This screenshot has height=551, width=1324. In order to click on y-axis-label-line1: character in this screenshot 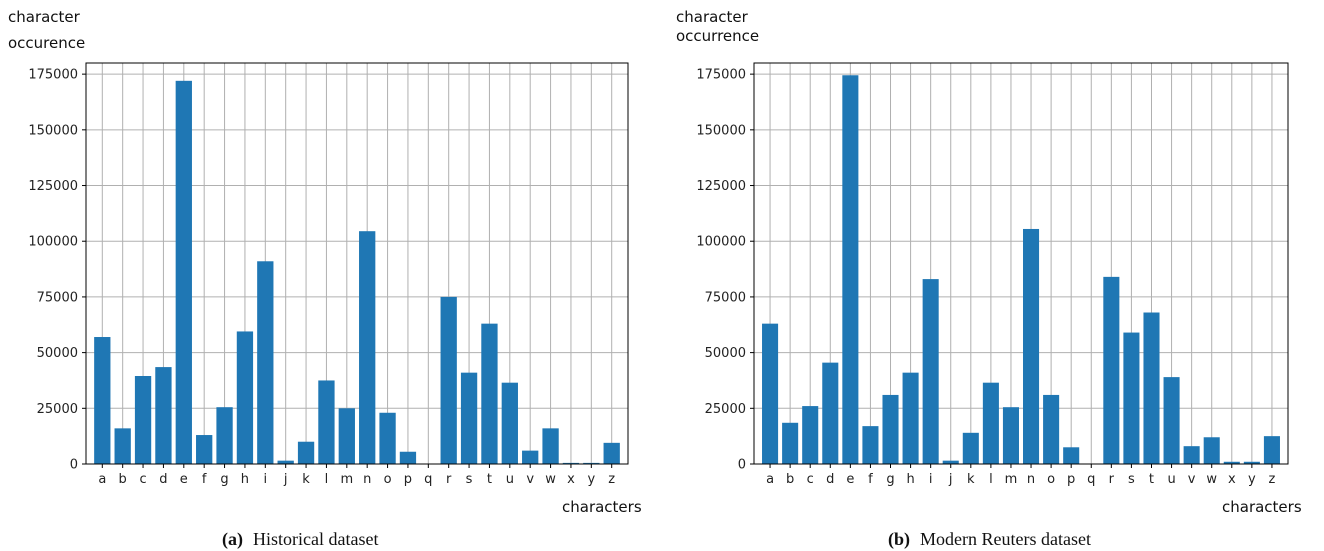, I will do `click(712, 17)`.